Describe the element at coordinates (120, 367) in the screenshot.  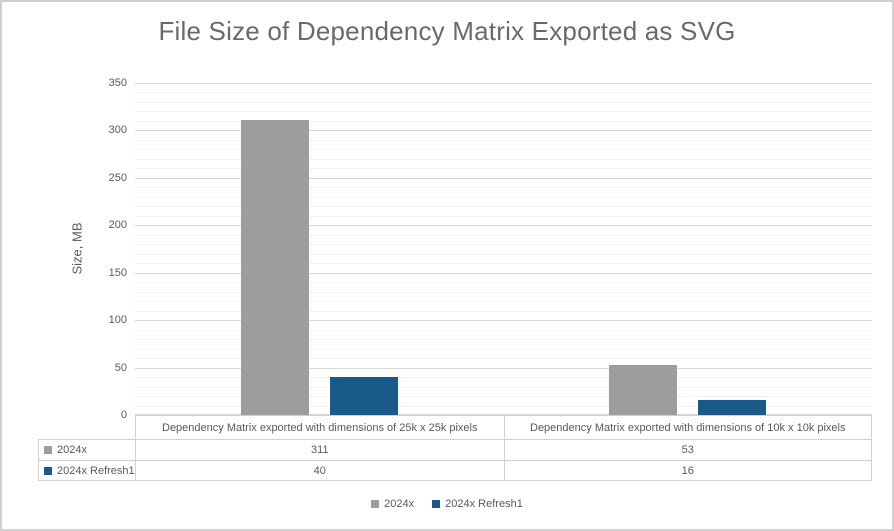
I see `y-axis-tick-label: 50` at that location.